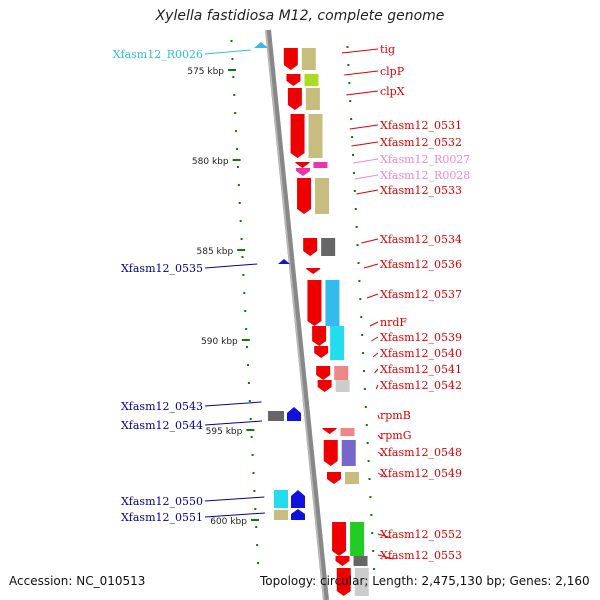 This screenshot has width=600, height=600. What do you see at coordinates (421, 337) in the screenshot?
I see `feature-label: Xfasm12_0539` at bounding box center [421, 337].